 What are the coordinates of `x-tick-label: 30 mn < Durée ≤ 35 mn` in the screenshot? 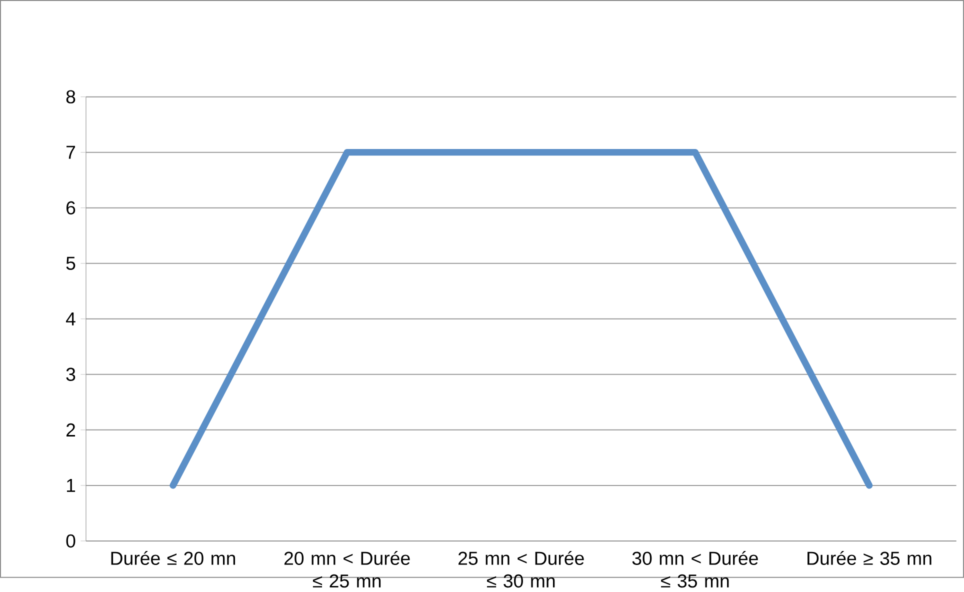 It's located at (695, 569).